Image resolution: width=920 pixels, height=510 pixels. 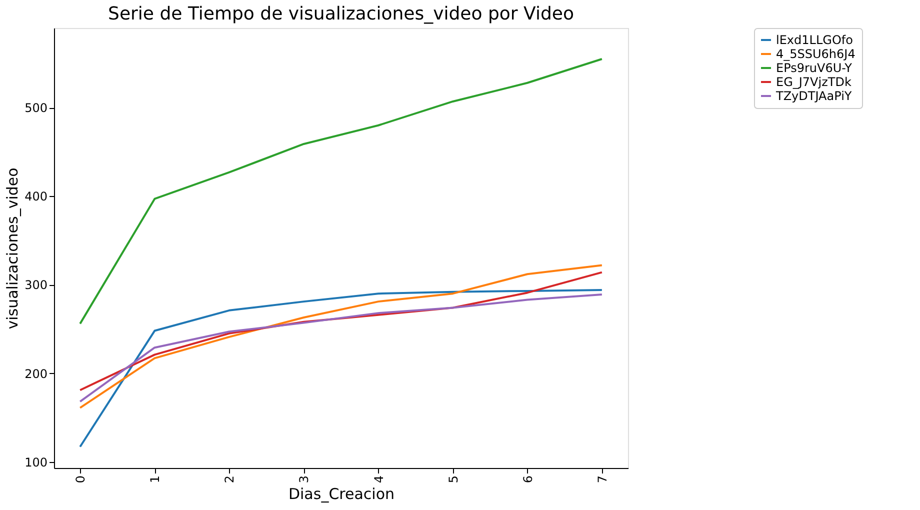 What do you see at coordinates (379, 480) in the screenshot?
I see `x-tick-label: 4` at bounding box center [379, 480].